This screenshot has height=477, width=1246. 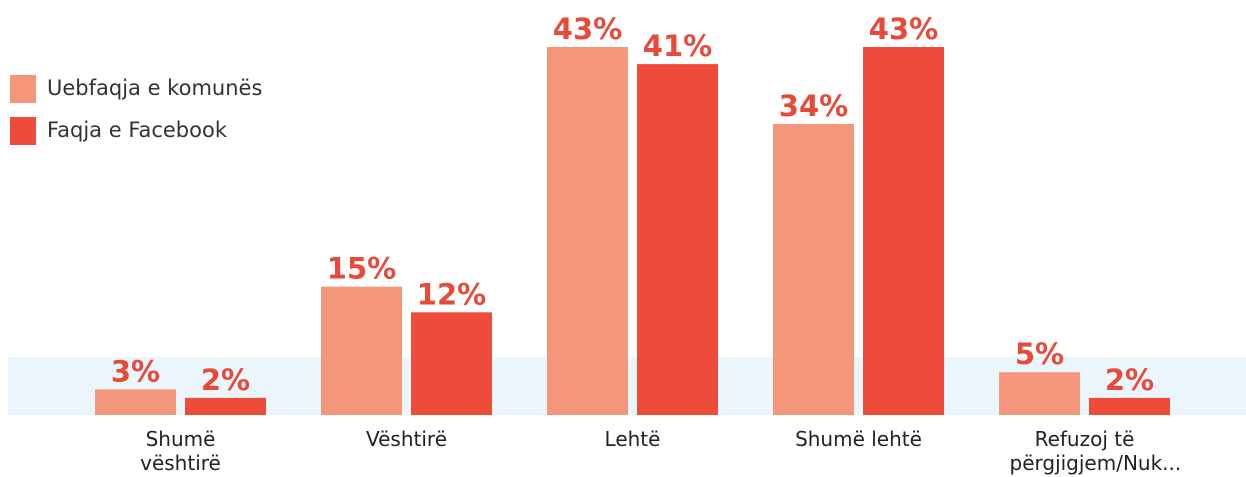 What do you see at coordinates (135, 371) in the screenshot?
I see `value-label: 3%` at bounding box center [135, 371].